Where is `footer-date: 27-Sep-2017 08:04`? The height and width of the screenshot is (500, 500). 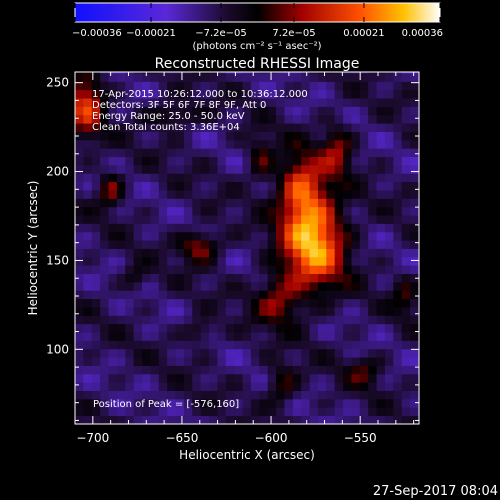
footer-date: 27-Sep-2017 08:04 is located at coordinates (435, 491).